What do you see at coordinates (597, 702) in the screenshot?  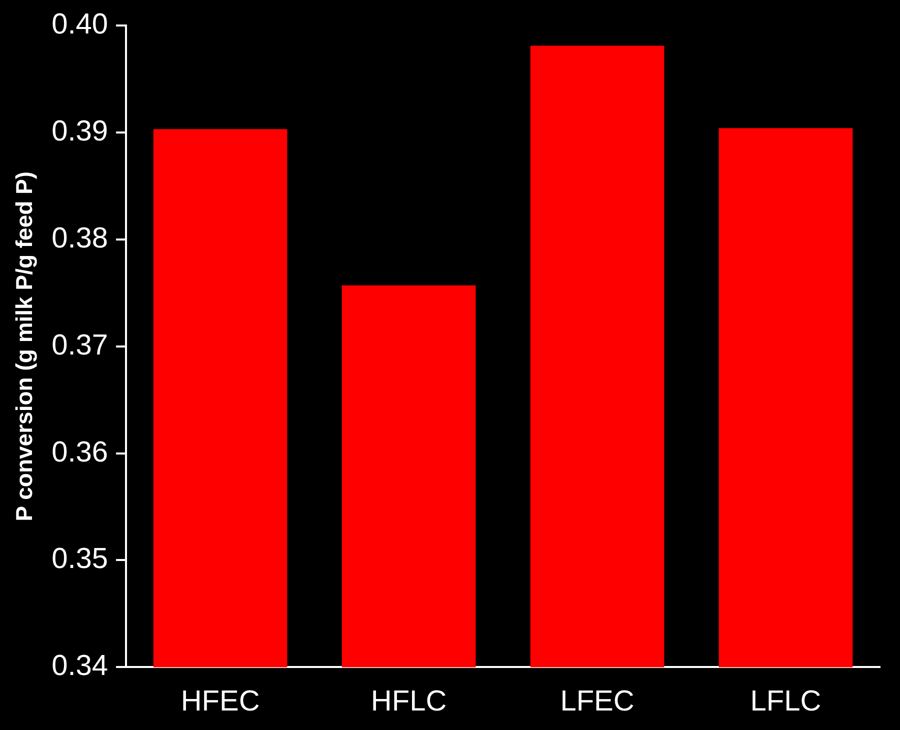 I see `x-tick-label: LFEC` at bounding box center [597, 702].